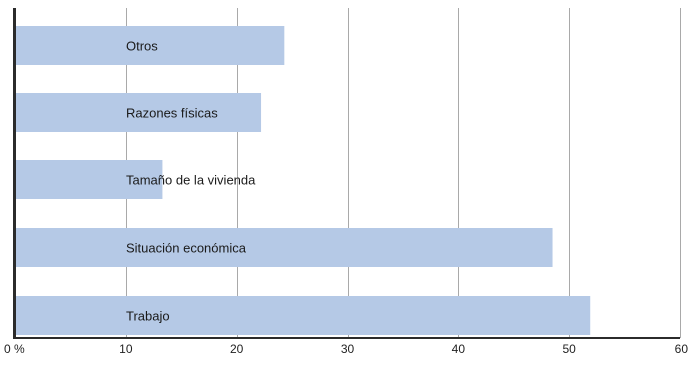 This screenshot has width=690, height=382. I want to click on x-tick-label: 10, so click(126, 349).